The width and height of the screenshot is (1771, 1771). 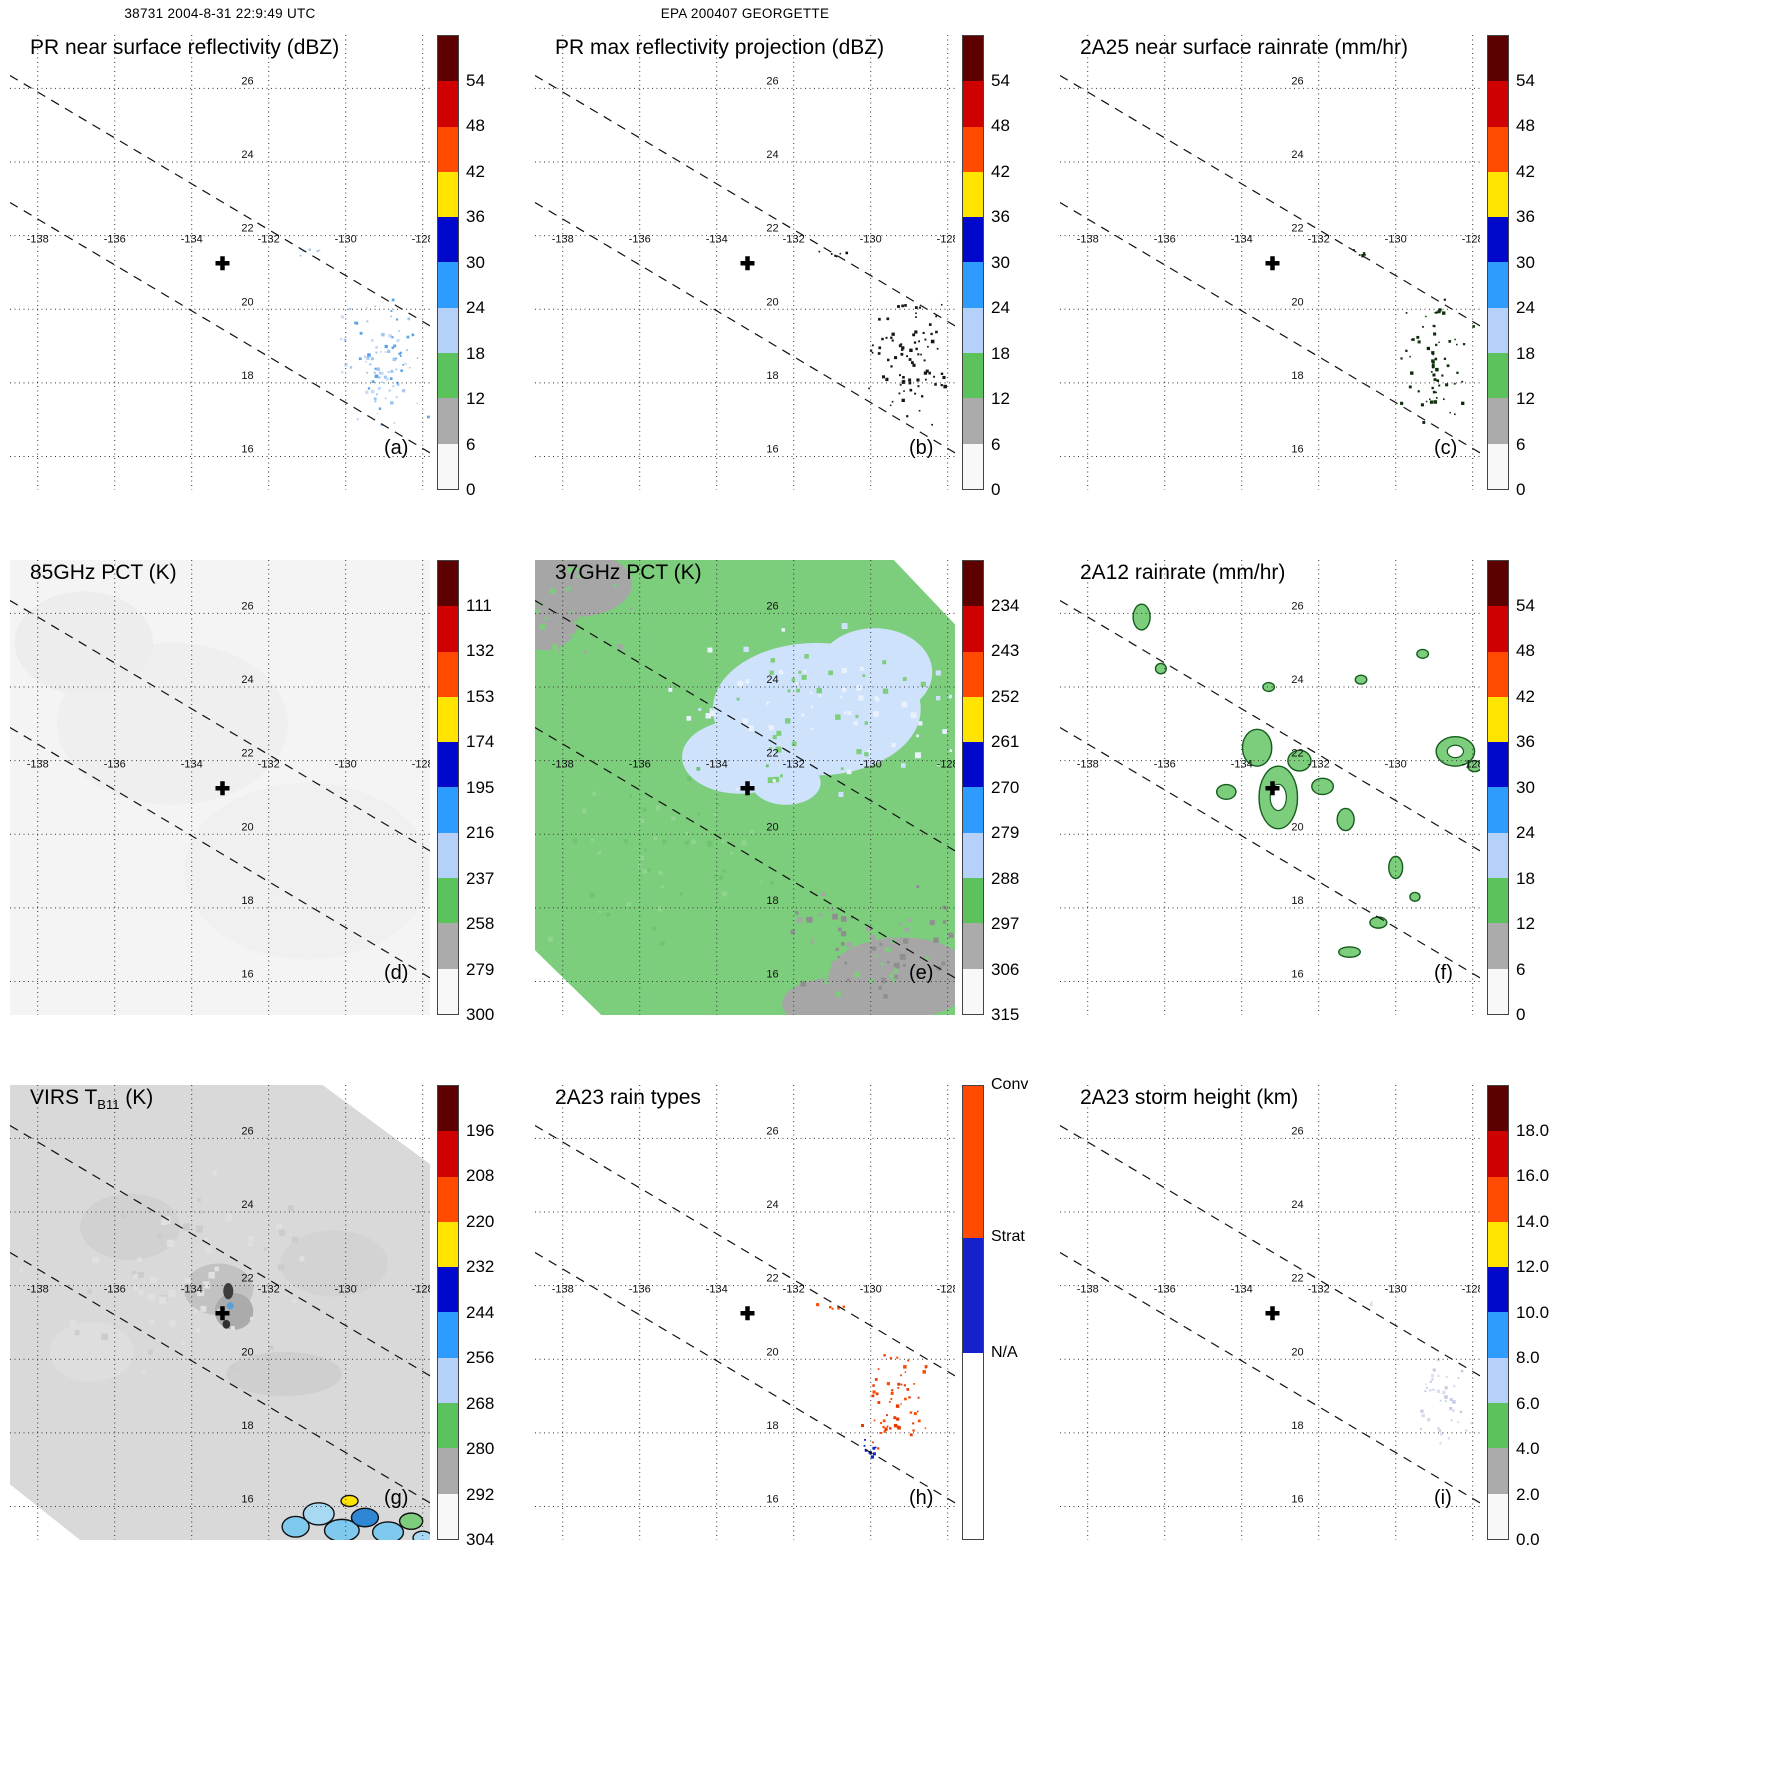 What do you see at coordinates (745, 1312) in the screenshot?
I see `map-h: -138 -136 -134 -132 -130 -128 26 24 22 20 18 16` at bounding box center [745, 1312].